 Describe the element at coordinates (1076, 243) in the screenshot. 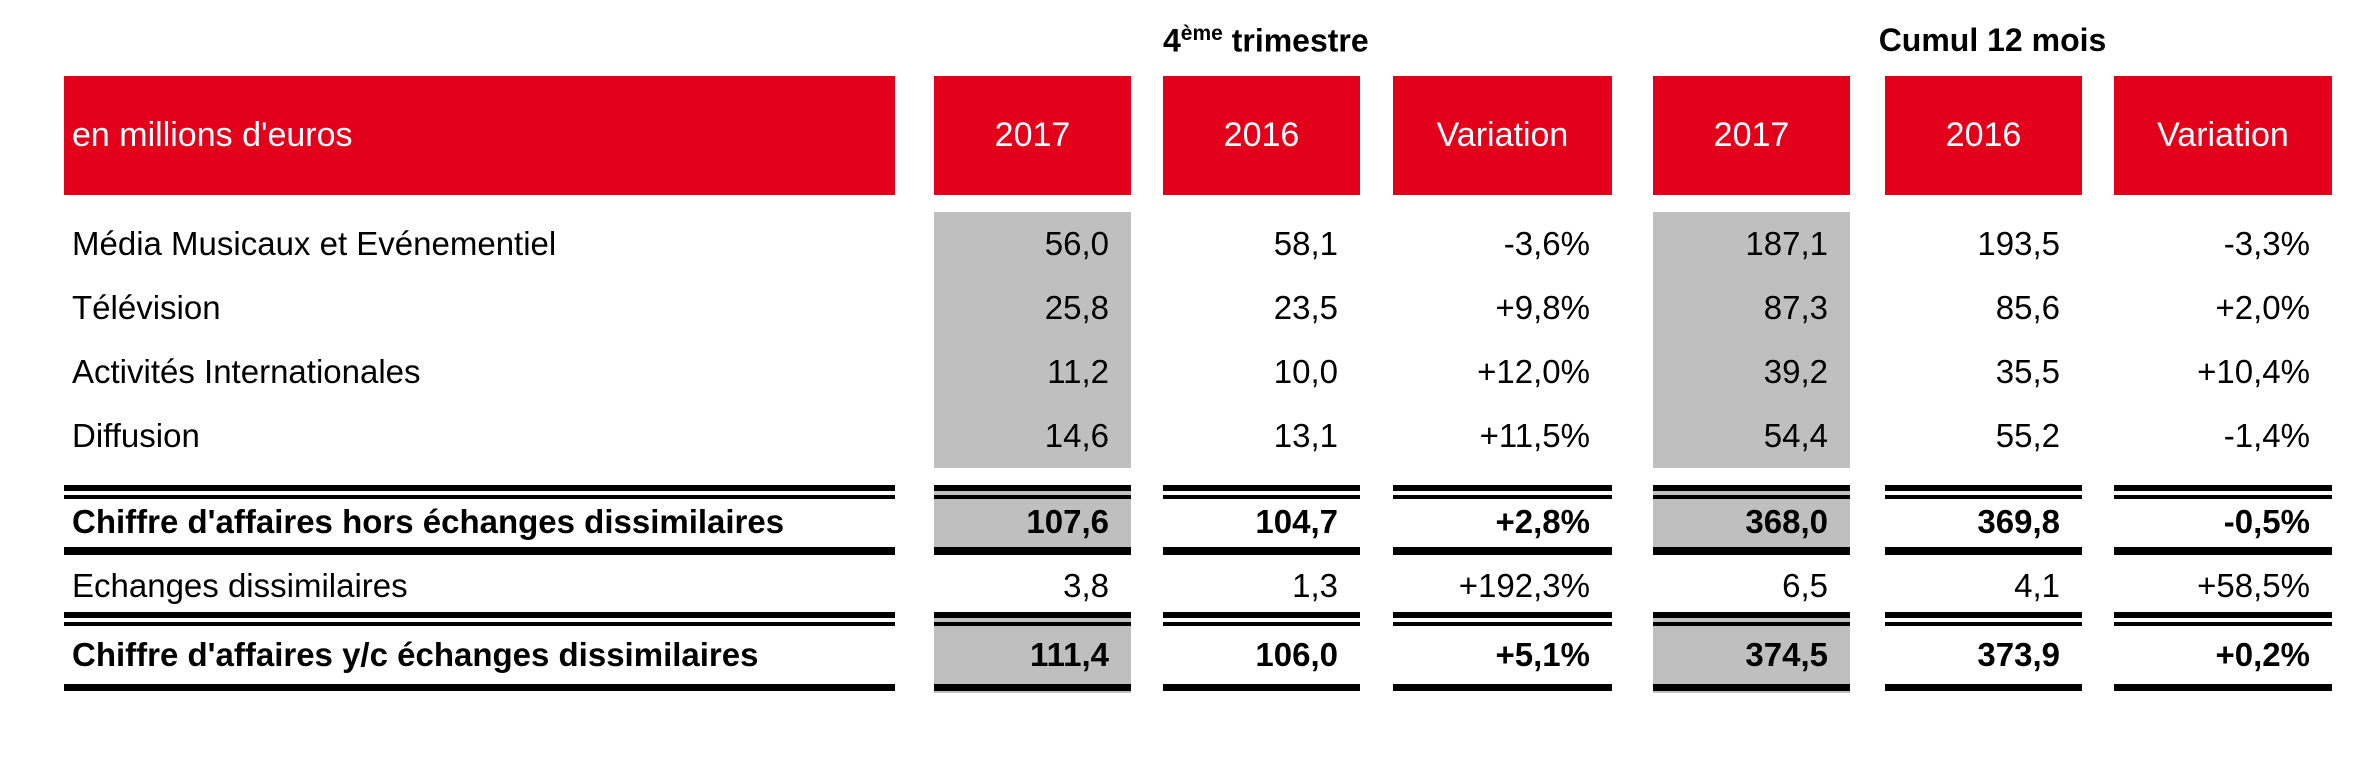

I see `row-value: 56,0` at that location.